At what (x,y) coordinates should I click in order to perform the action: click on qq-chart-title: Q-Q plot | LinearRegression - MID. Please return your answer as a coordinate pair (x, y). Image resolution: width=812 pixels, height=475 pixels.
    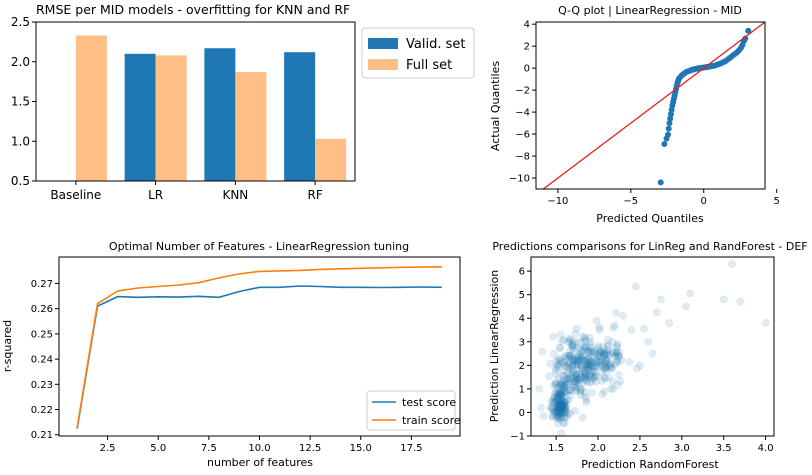
    Looking at the image, I should click on (650, 10).